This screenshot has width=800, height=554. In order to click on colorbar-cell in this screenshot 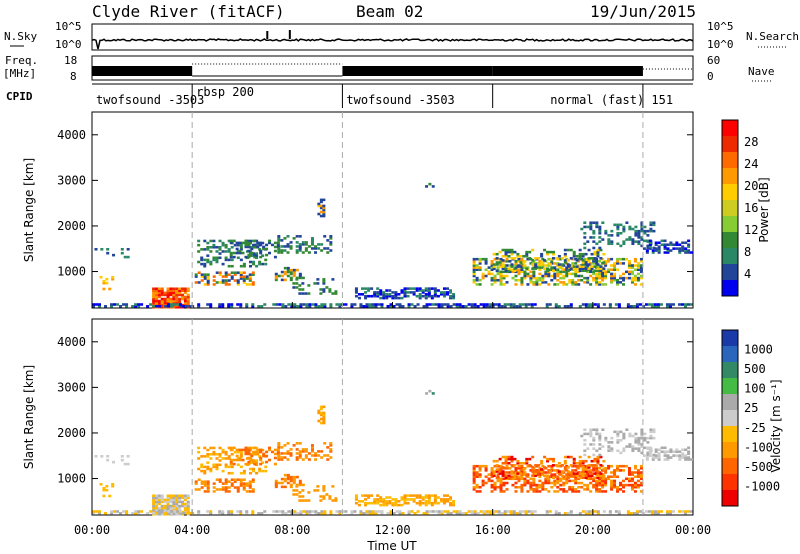, I will do `click(730, 402)`.